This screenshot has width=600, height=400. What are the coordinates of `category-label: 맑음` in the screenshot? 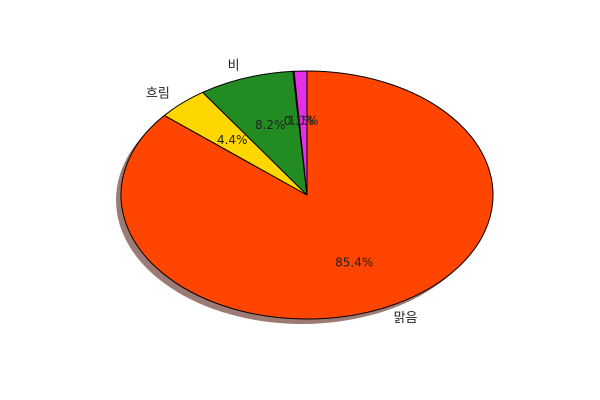 It's located at (406, 318).